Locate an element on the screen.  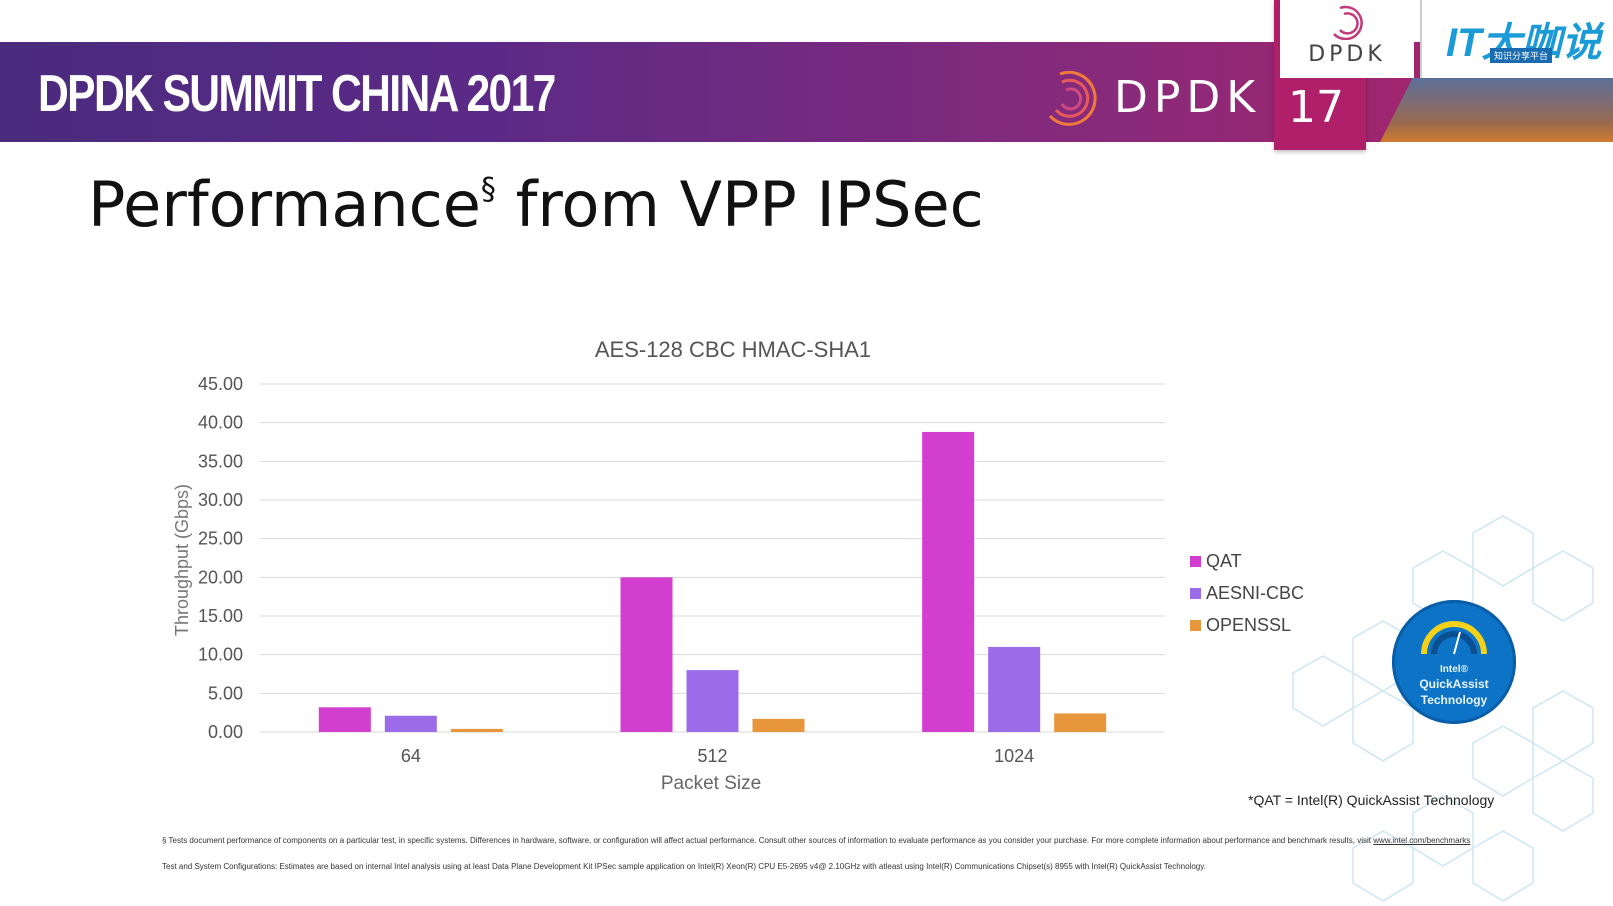
slide-number: 17 is located at coordinates (1316, 107).